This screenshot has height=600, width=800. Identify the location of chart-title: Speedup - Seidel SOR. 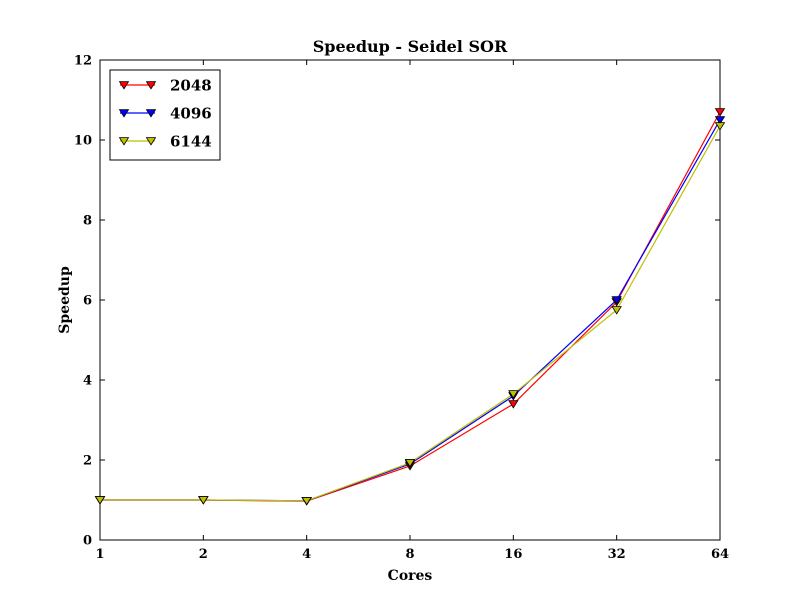
(410, 46).